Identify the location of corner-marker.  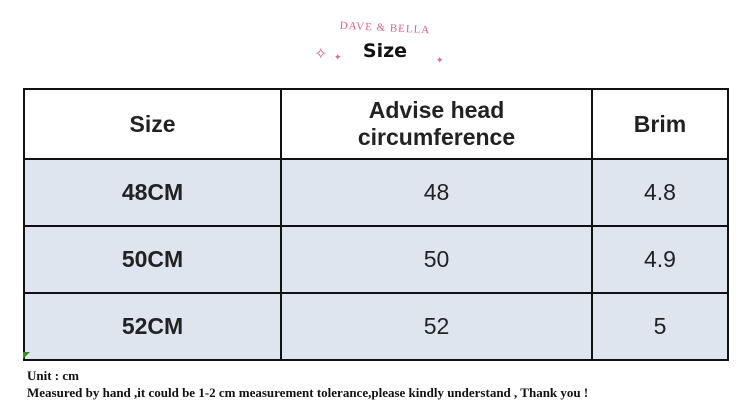
(26, 355).